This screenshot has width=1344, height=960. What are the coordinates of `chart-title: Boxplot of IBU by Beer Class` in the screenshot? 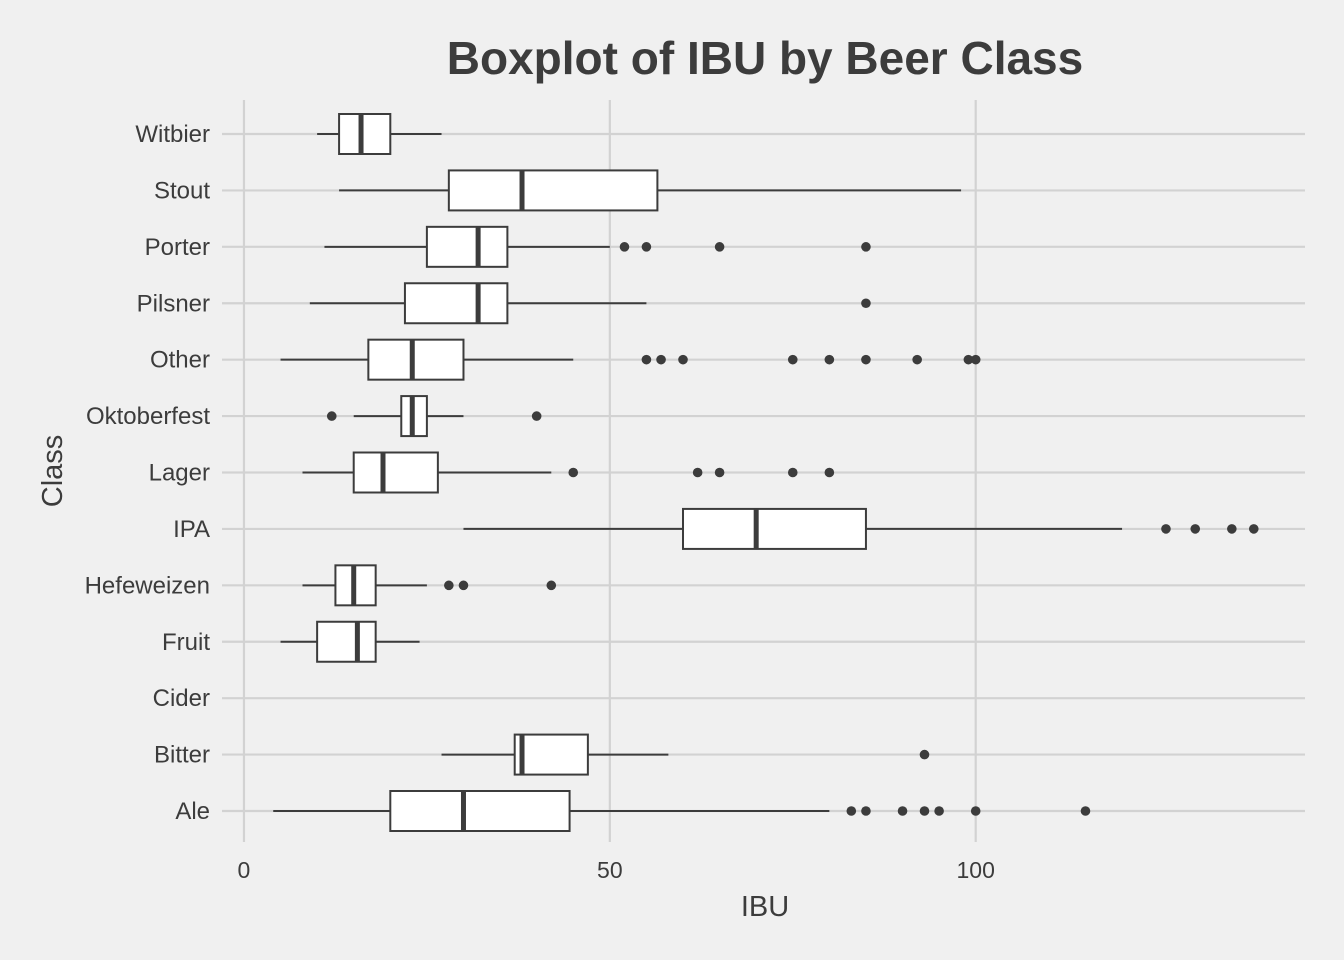 It's located at (765, 58).